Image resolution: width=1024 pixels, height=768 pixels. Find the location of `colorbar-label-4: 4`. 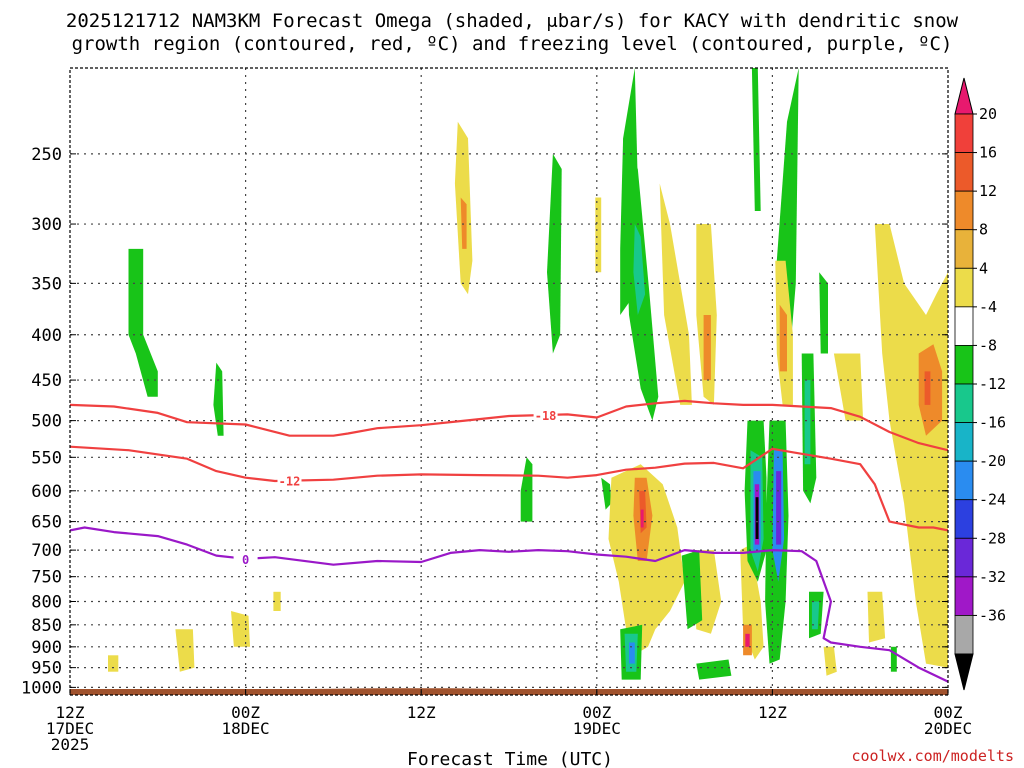

colorbar-label-4: 4 is located at coordinates (983, 268).